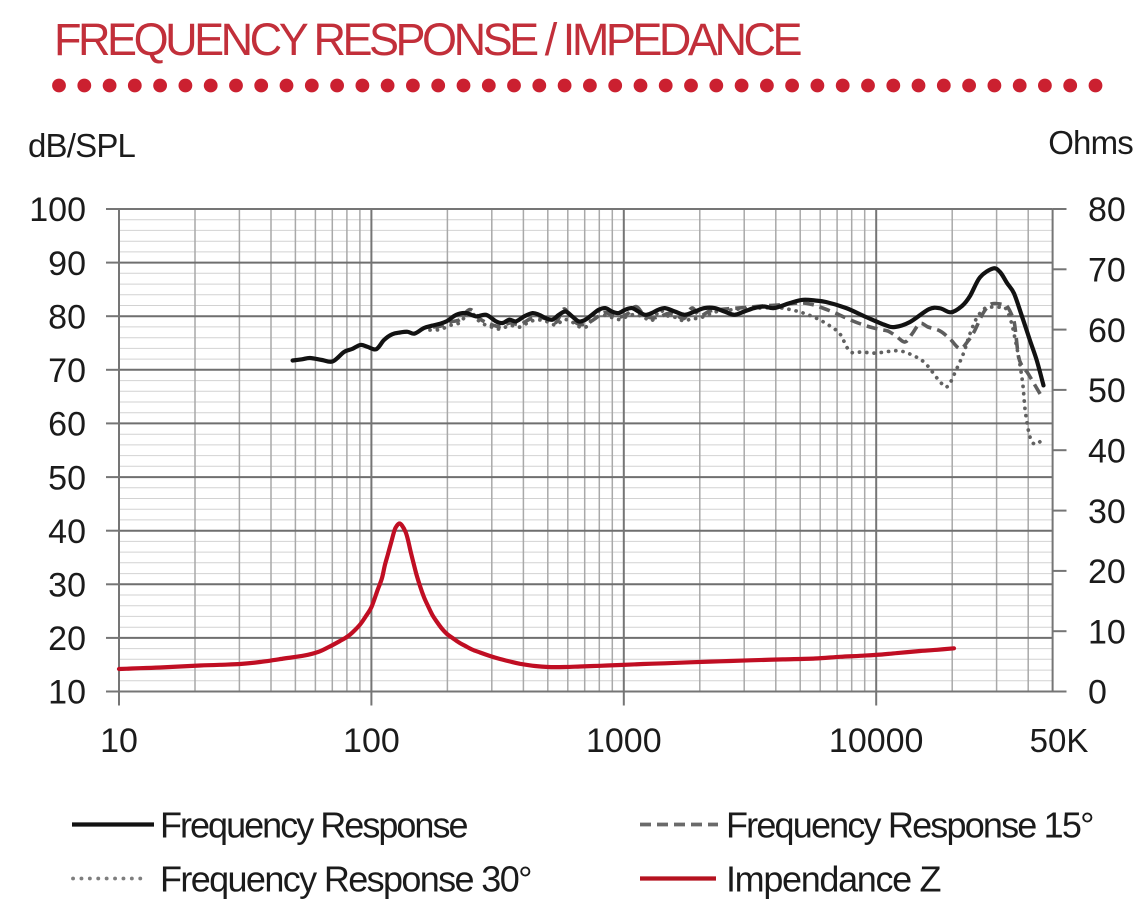 Image resolution: width=1148 pixels, height=918 pixels. What do you see at coordinates (346, 879) in the screenshot?
I see `svg-text: Frequency Response 30°` at bounding box center [346, 879].